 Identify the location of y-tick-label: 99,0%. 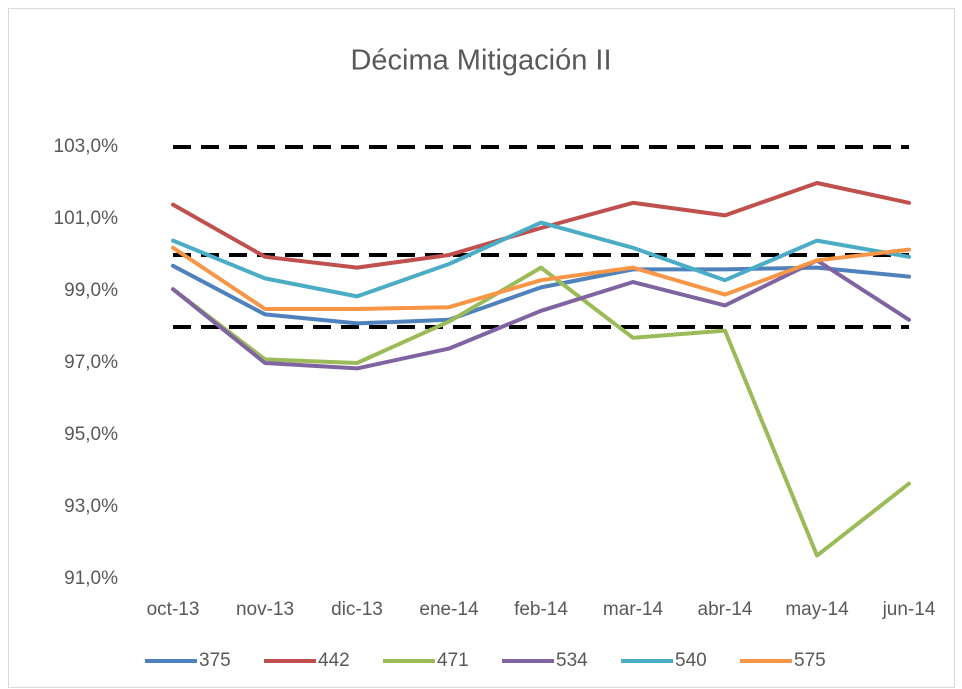
(91, 290).